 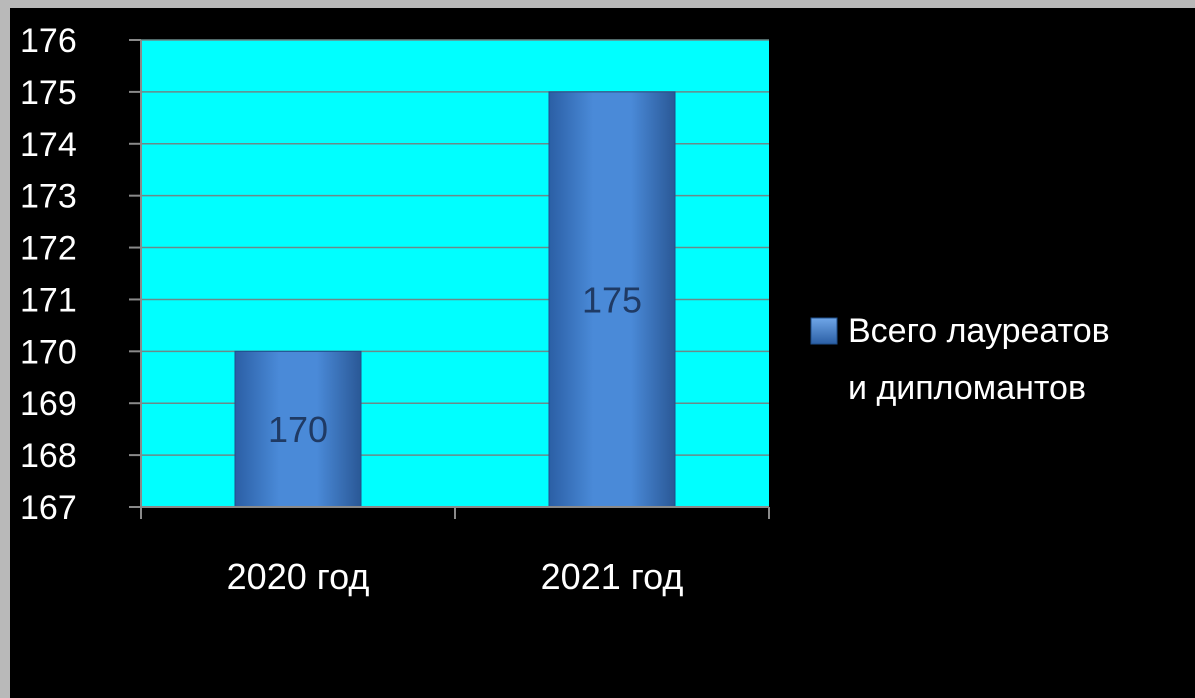 What do you see at coordinates (612, 576) in the screenshot?
I see `x-tick-label: 2021 год` at bounding box center [612, 576].